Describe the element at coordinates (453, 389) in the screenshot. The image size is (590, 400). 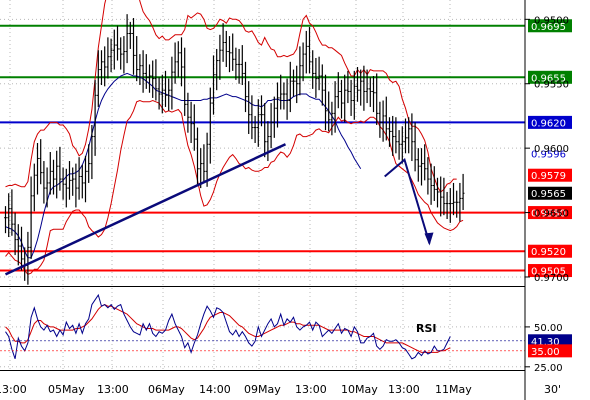
I see `x-tick-label: 11May` at that location.